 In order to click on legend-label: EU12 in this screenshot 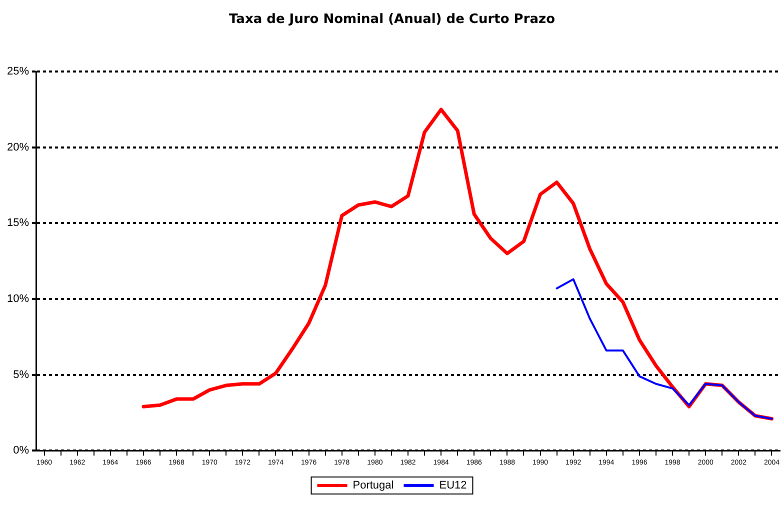, I will do `click(453, 486)`.